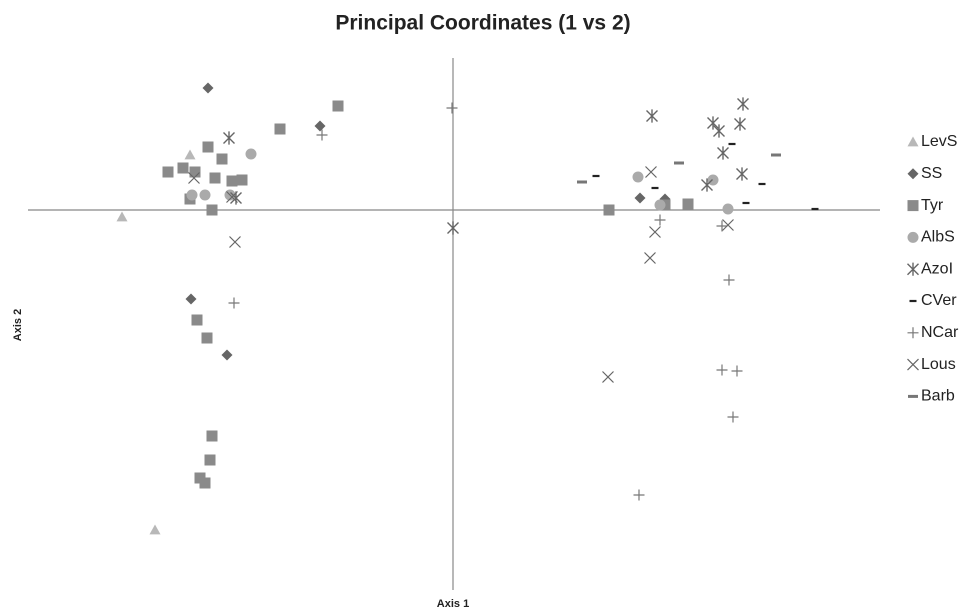 The height and width of the screenshot is (611, 965). What do you see at coordinates (482, 23) in the screenshot?
I see `chart-title: Principal Coordinates (1 vs 2)` at bounding box center [482, 23].